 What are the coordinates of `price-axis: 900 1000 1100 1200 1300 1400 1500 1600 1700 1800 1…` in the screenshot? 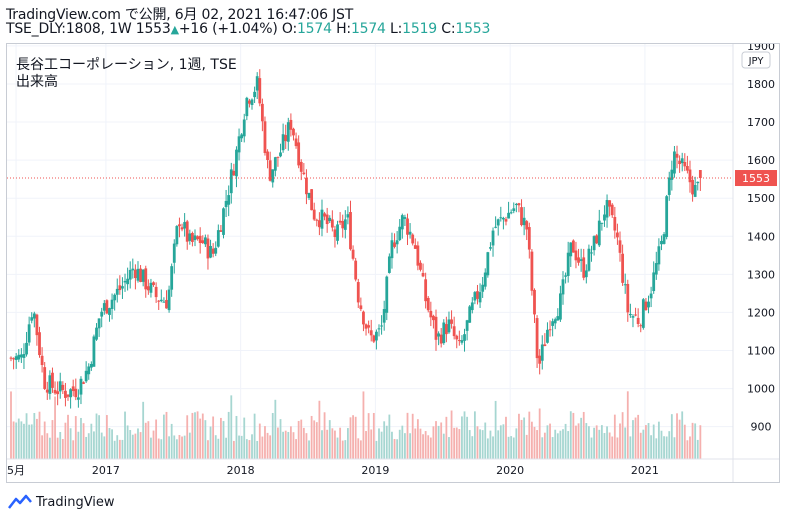 It's located at (761, 237).